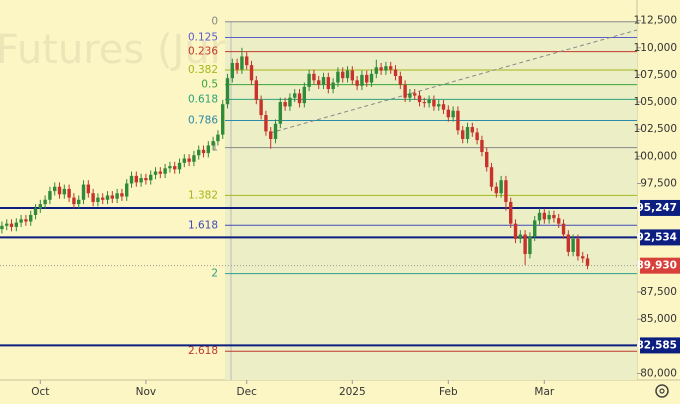  What do you see at coordinates (656, 237) in the screenshot?
I see `price-tag-label: 92,534` at bounding box center [656, 237].